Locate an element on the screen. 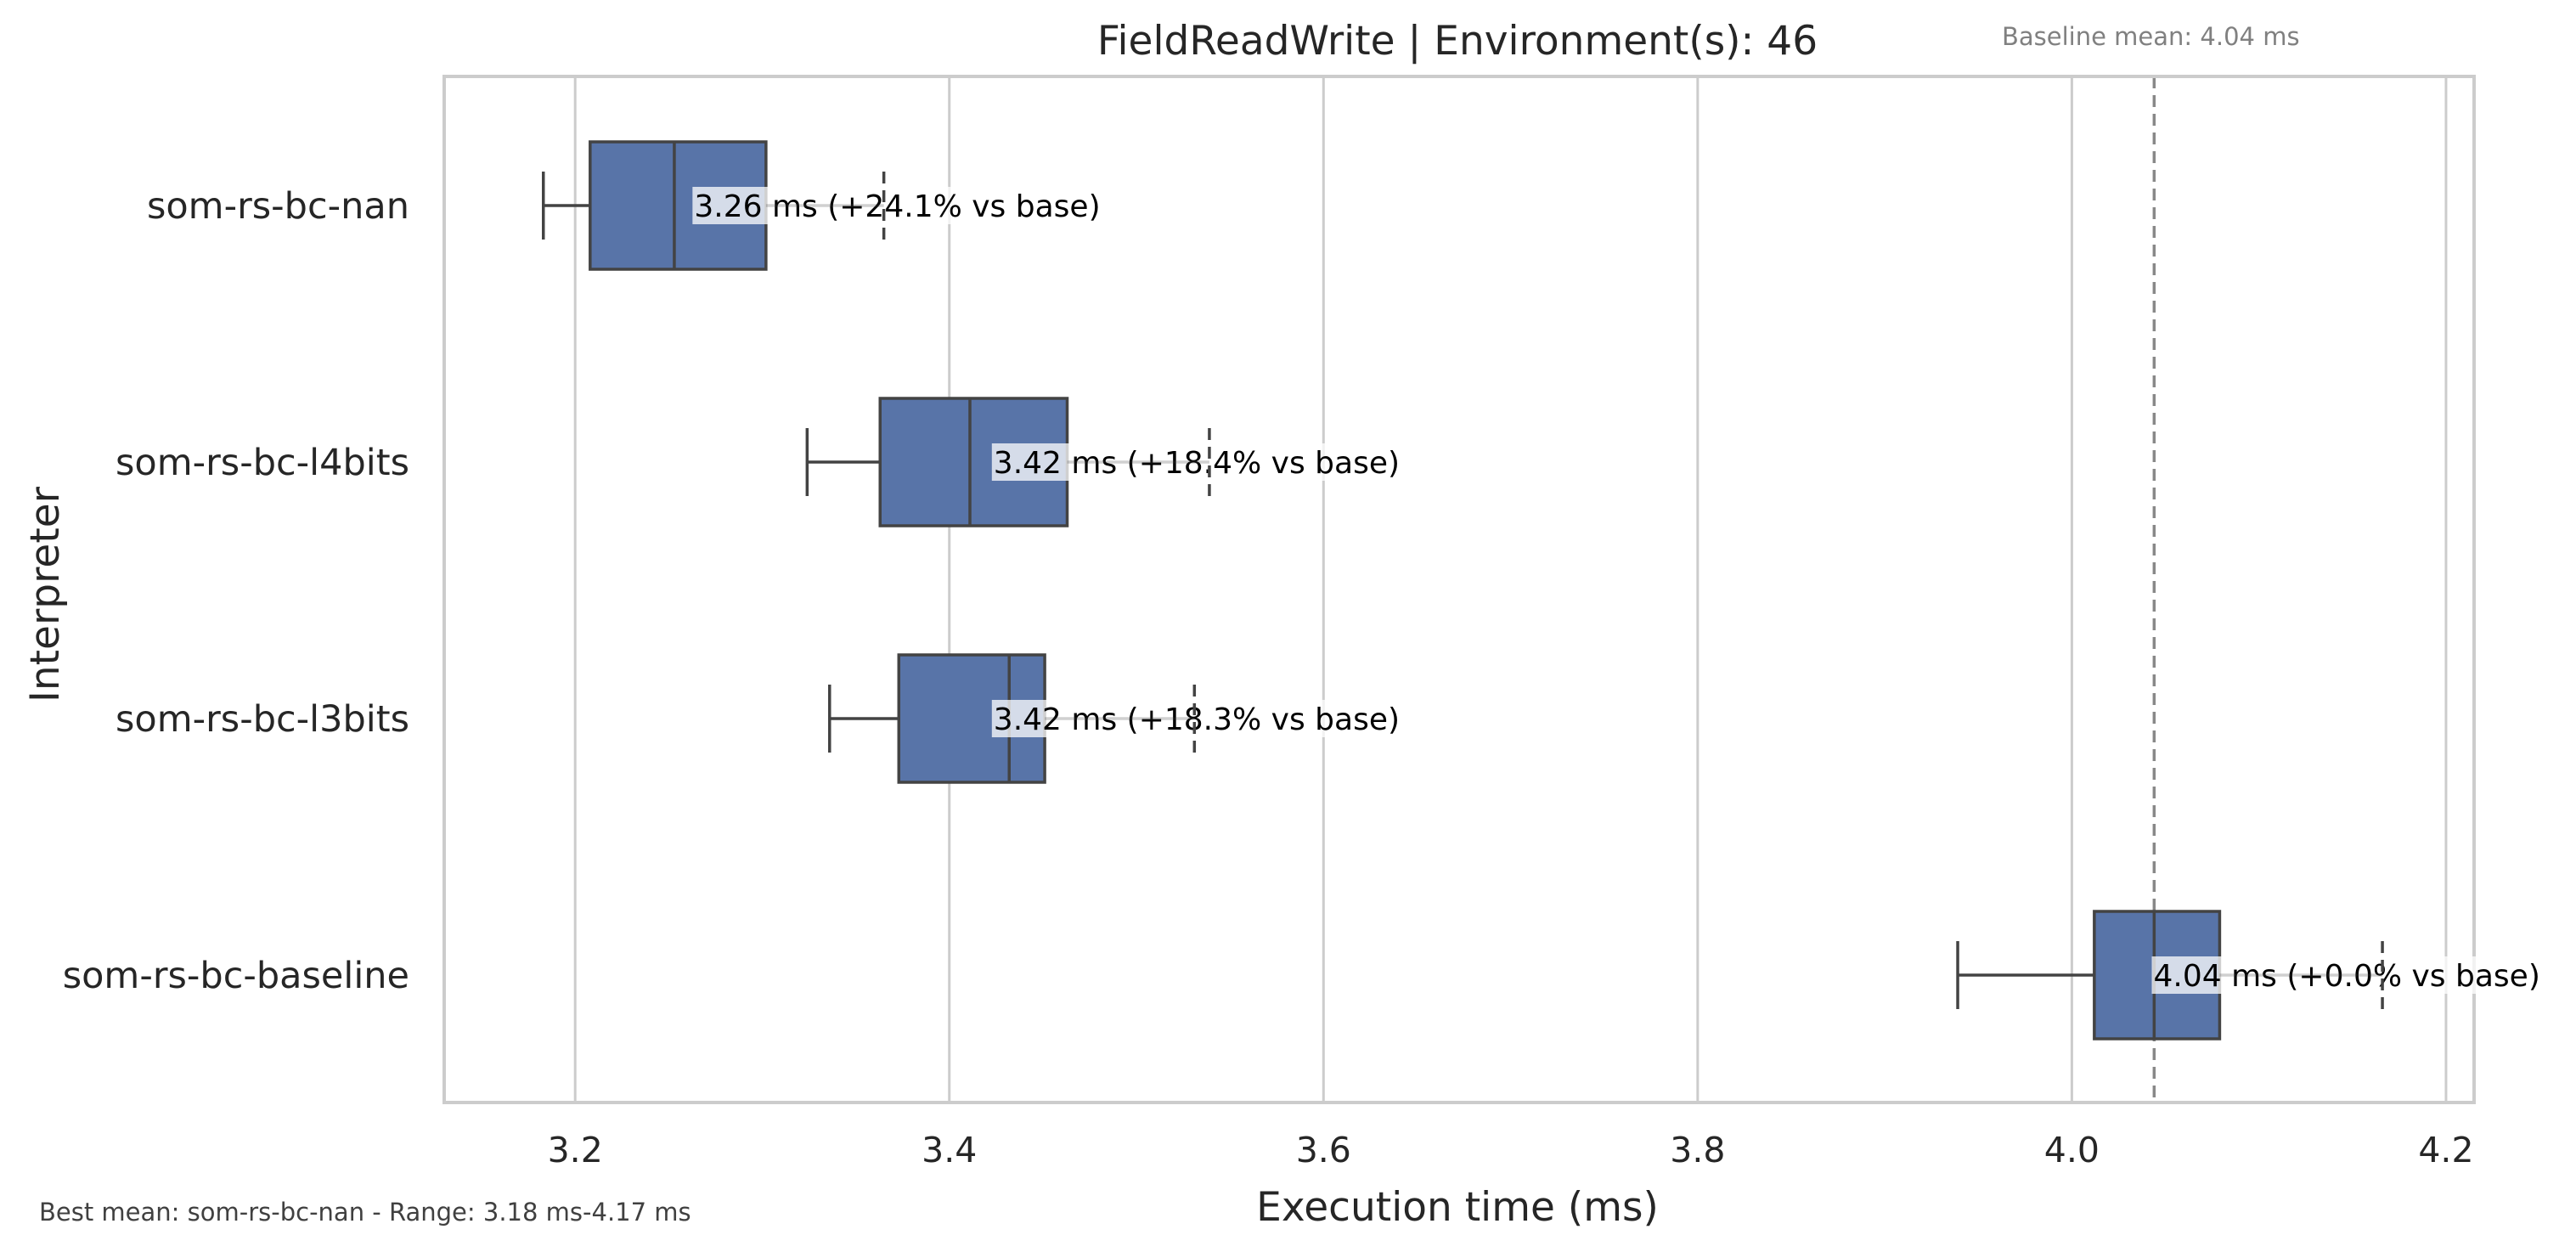 Image resolution: width=2576 pixels, height=1252 pixels. x-tick-label: 4.2 is located at coordinates (2445, 1150).